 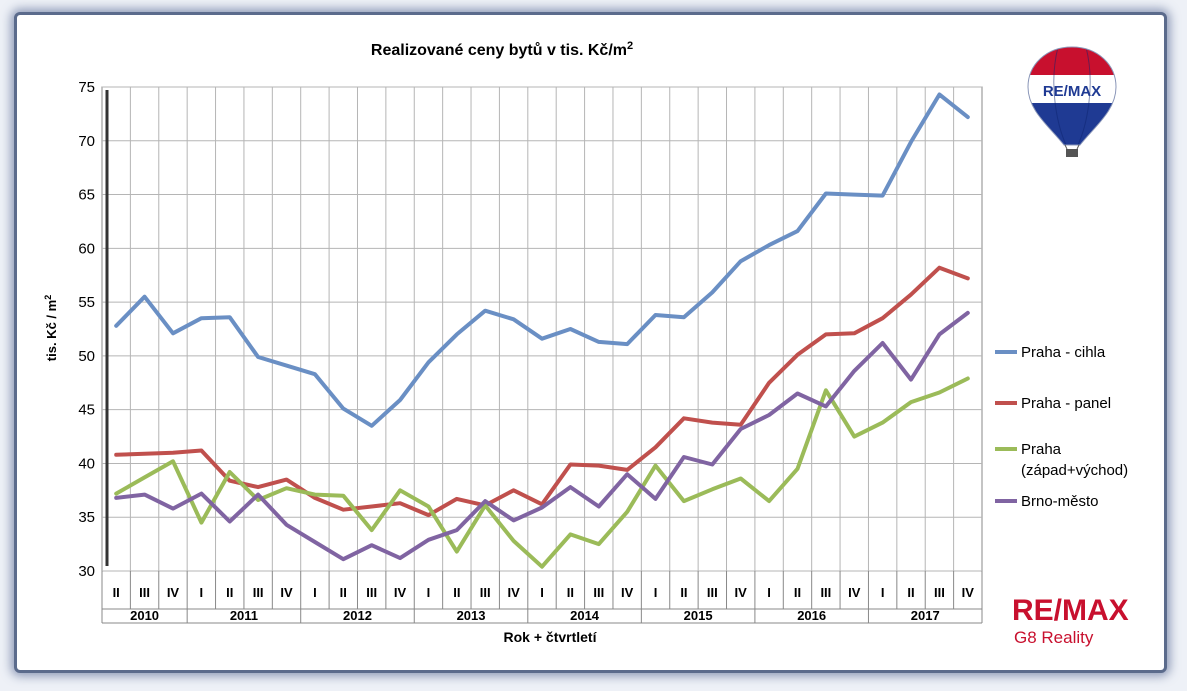 I want to click on y-tick-label: 50, so click(x=86, y=356).